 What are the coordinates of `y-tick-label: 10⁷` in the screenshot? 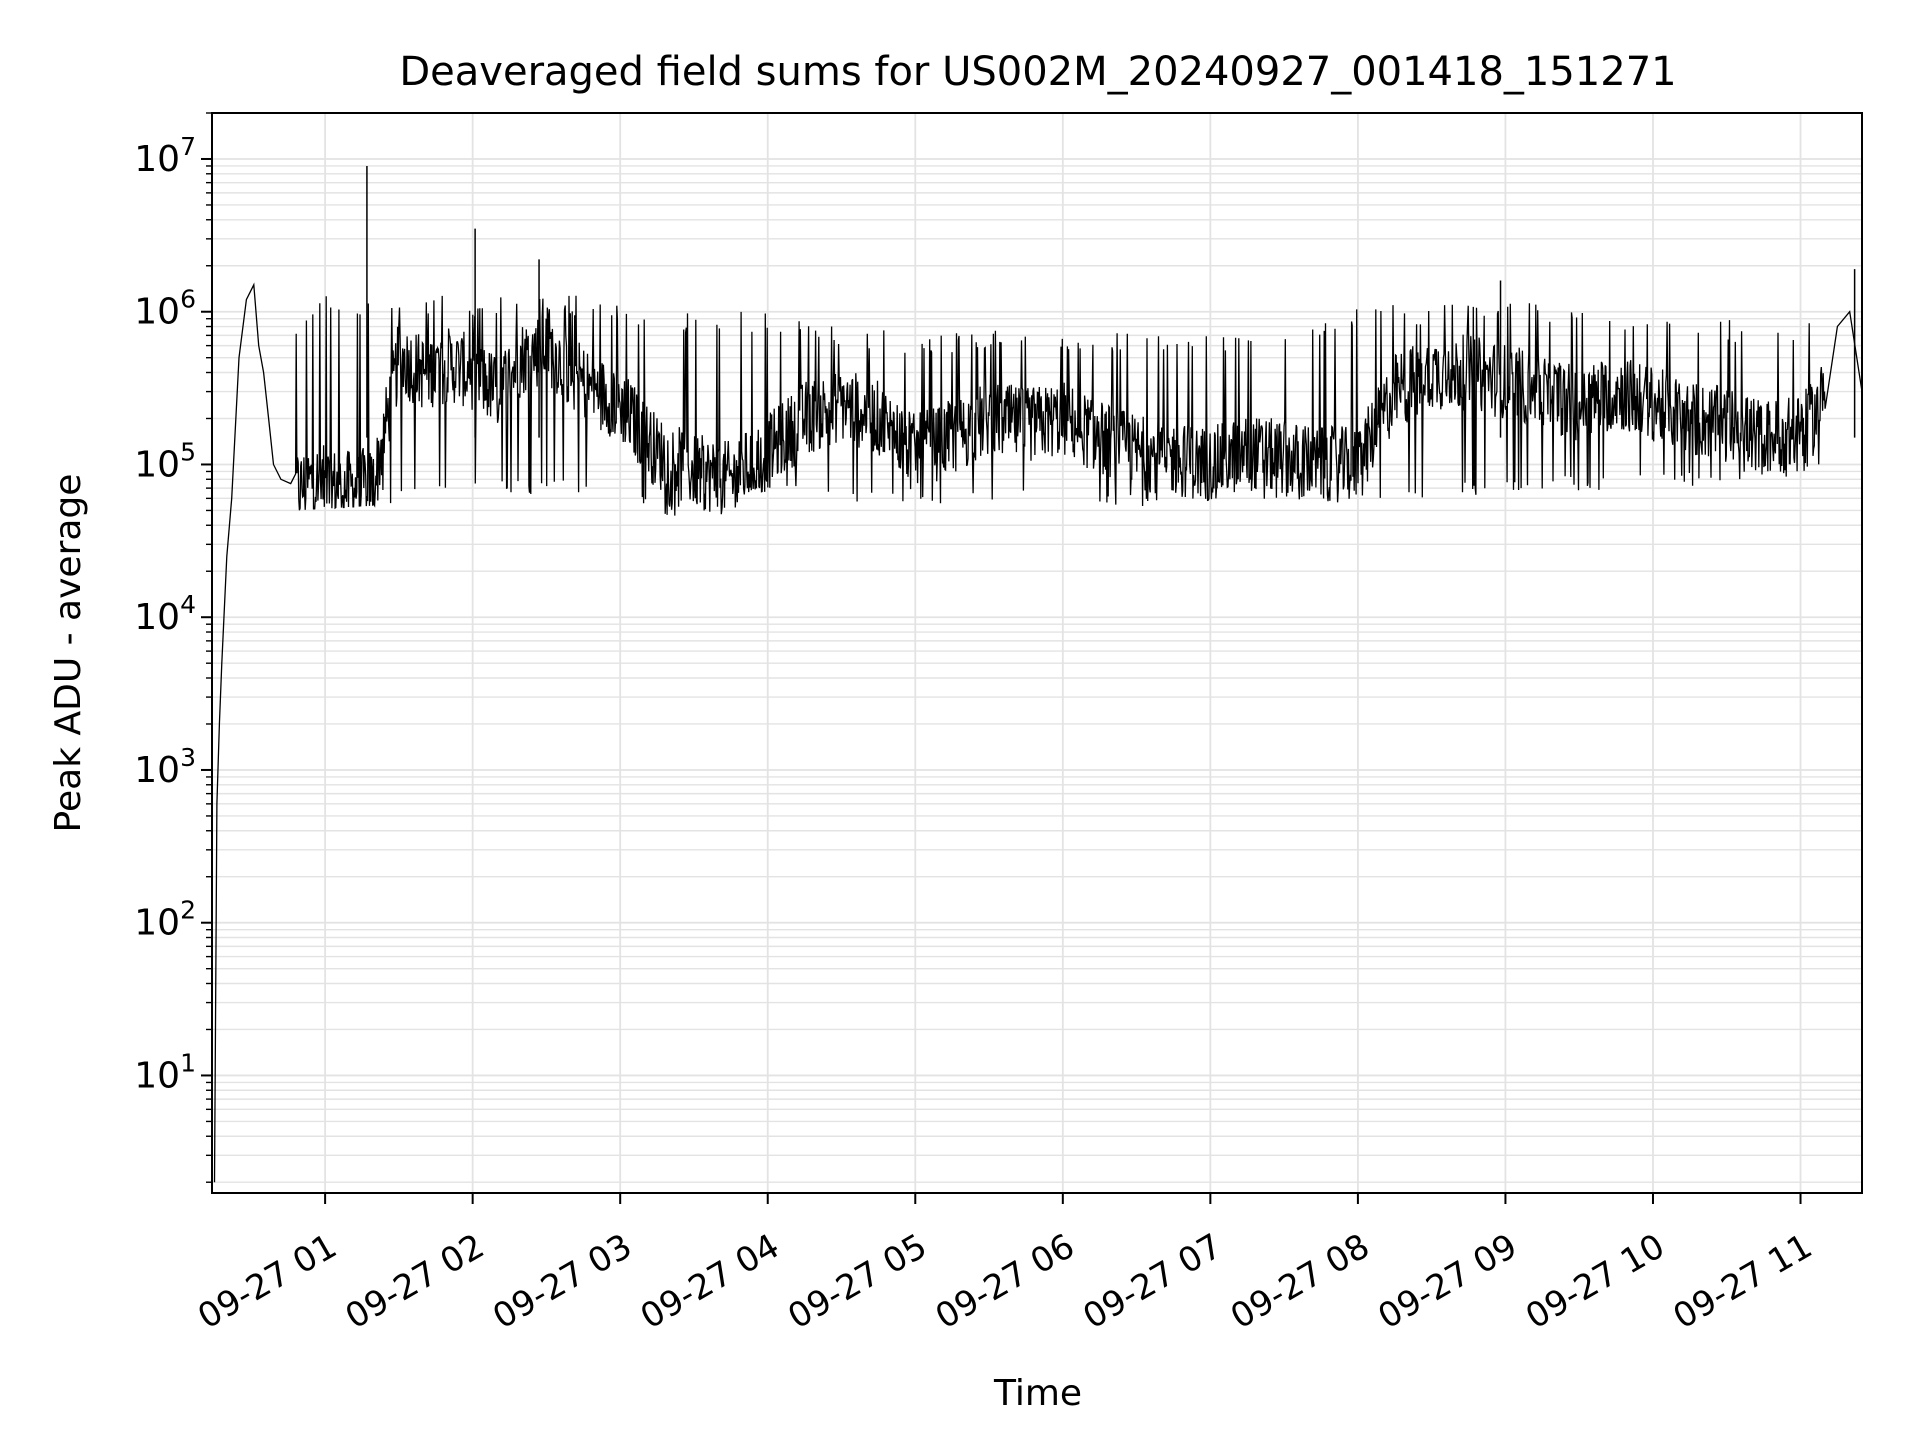 It's located at (165, 156).